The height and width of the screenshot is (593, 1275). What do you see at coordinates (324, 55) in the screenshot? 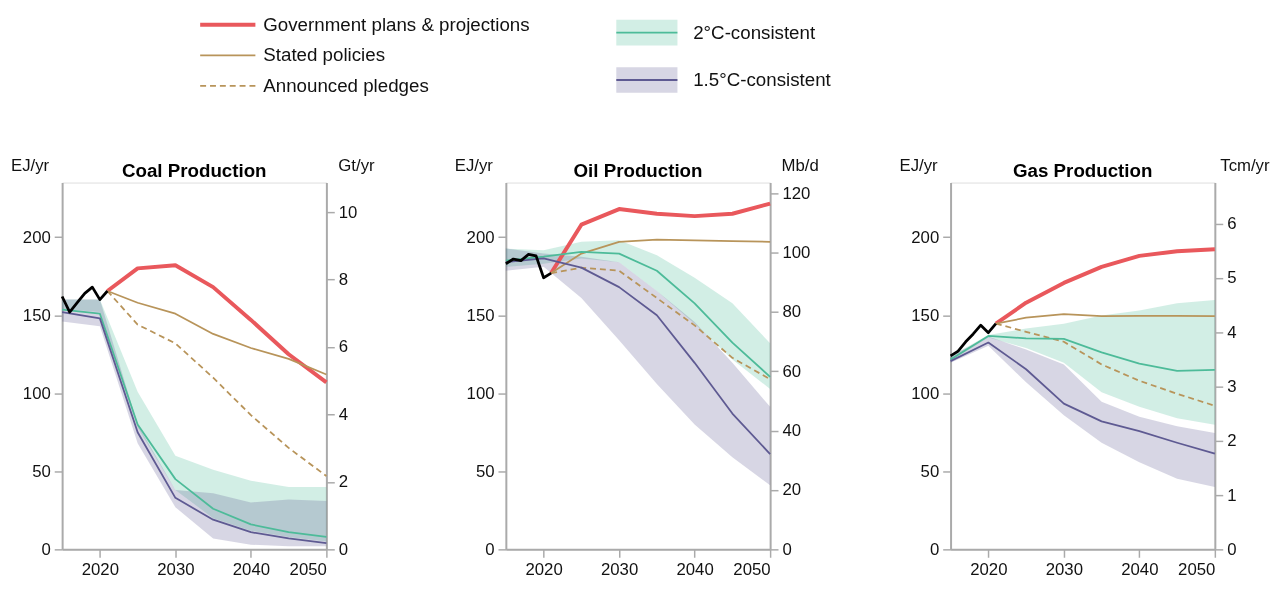
I see `legend-label: Stated policies` at bounding box center [324, 55].